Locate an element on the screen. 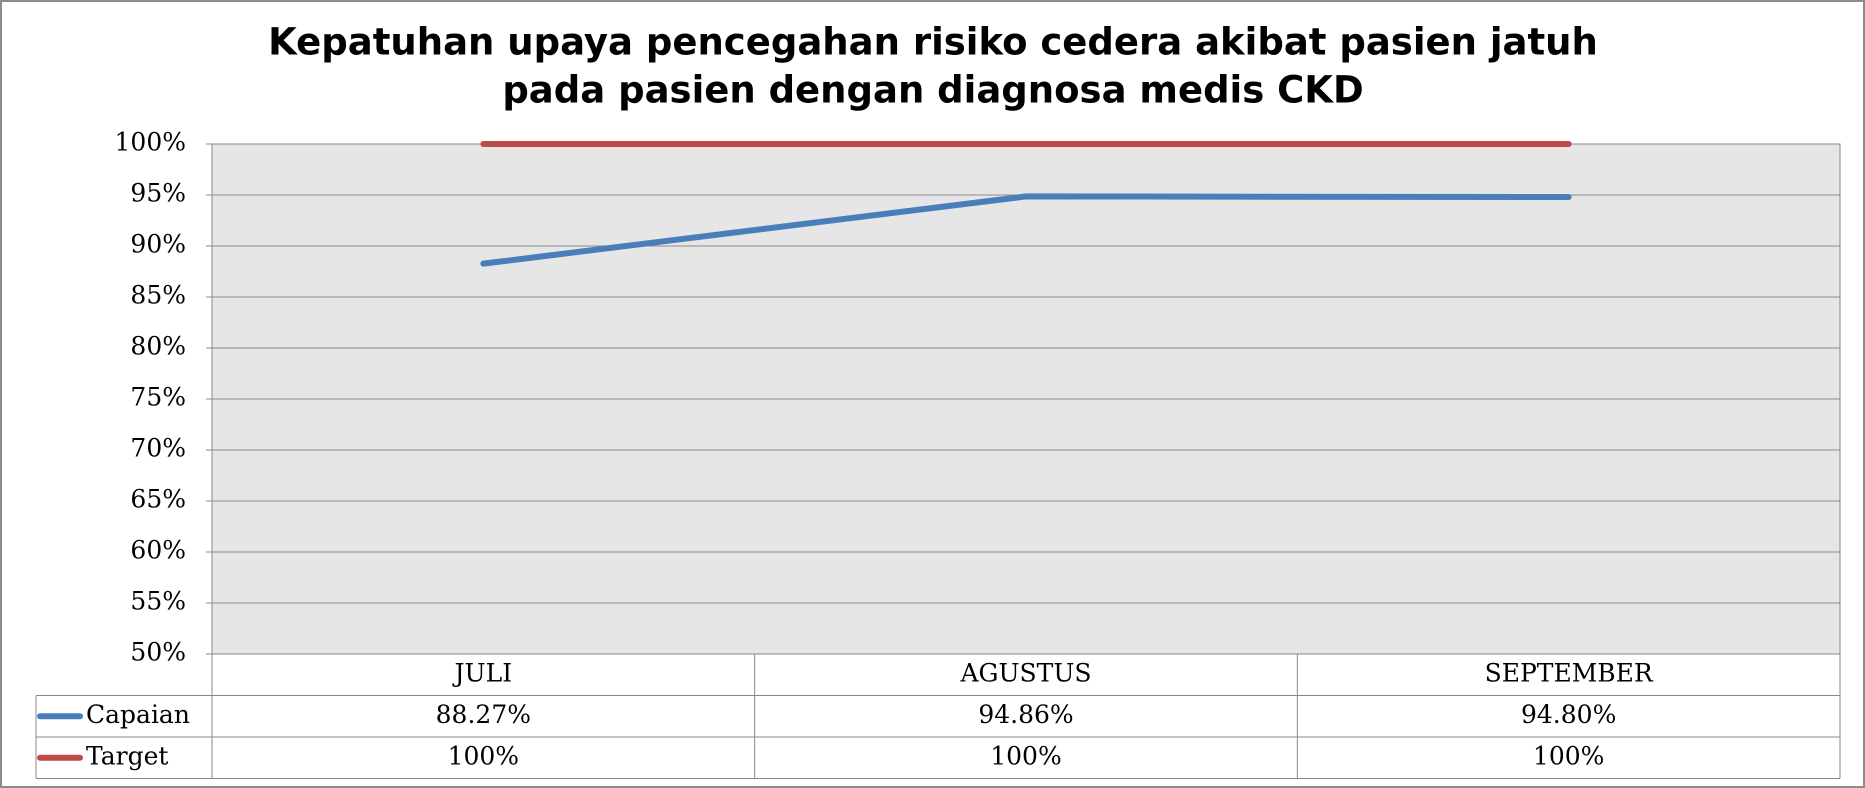  x-tick-label: AGUSTUS is located at coordinates (1025, 672).